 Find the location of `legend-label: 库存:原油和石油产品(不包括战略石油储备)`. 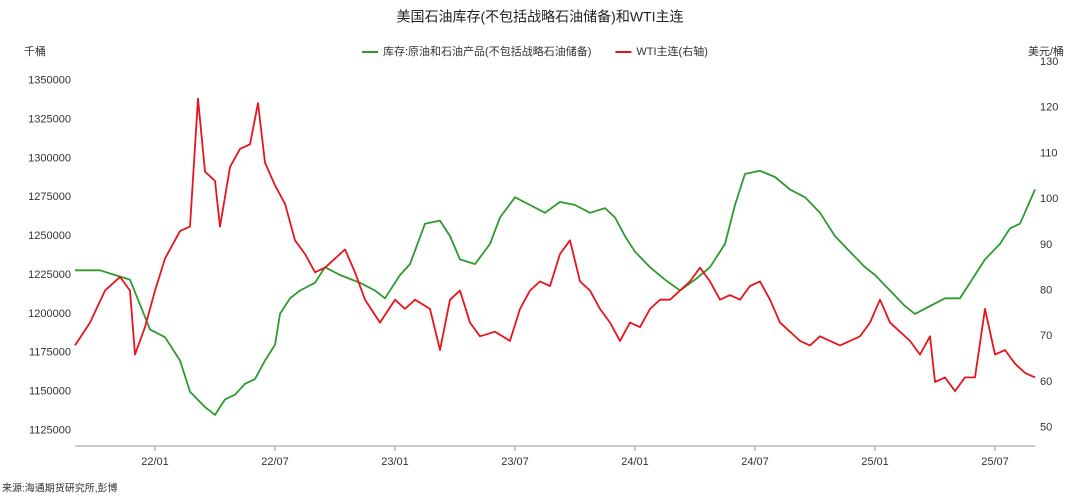

legend-label: 库存:原油和石油产品(不包括战略石油储备) is located at coordinates (487, 51).